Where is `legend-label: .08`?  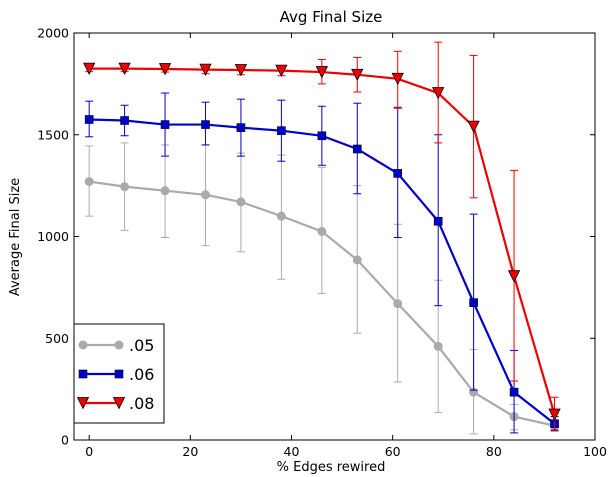
legend-label: .08 is located at coordinates (141, 403).